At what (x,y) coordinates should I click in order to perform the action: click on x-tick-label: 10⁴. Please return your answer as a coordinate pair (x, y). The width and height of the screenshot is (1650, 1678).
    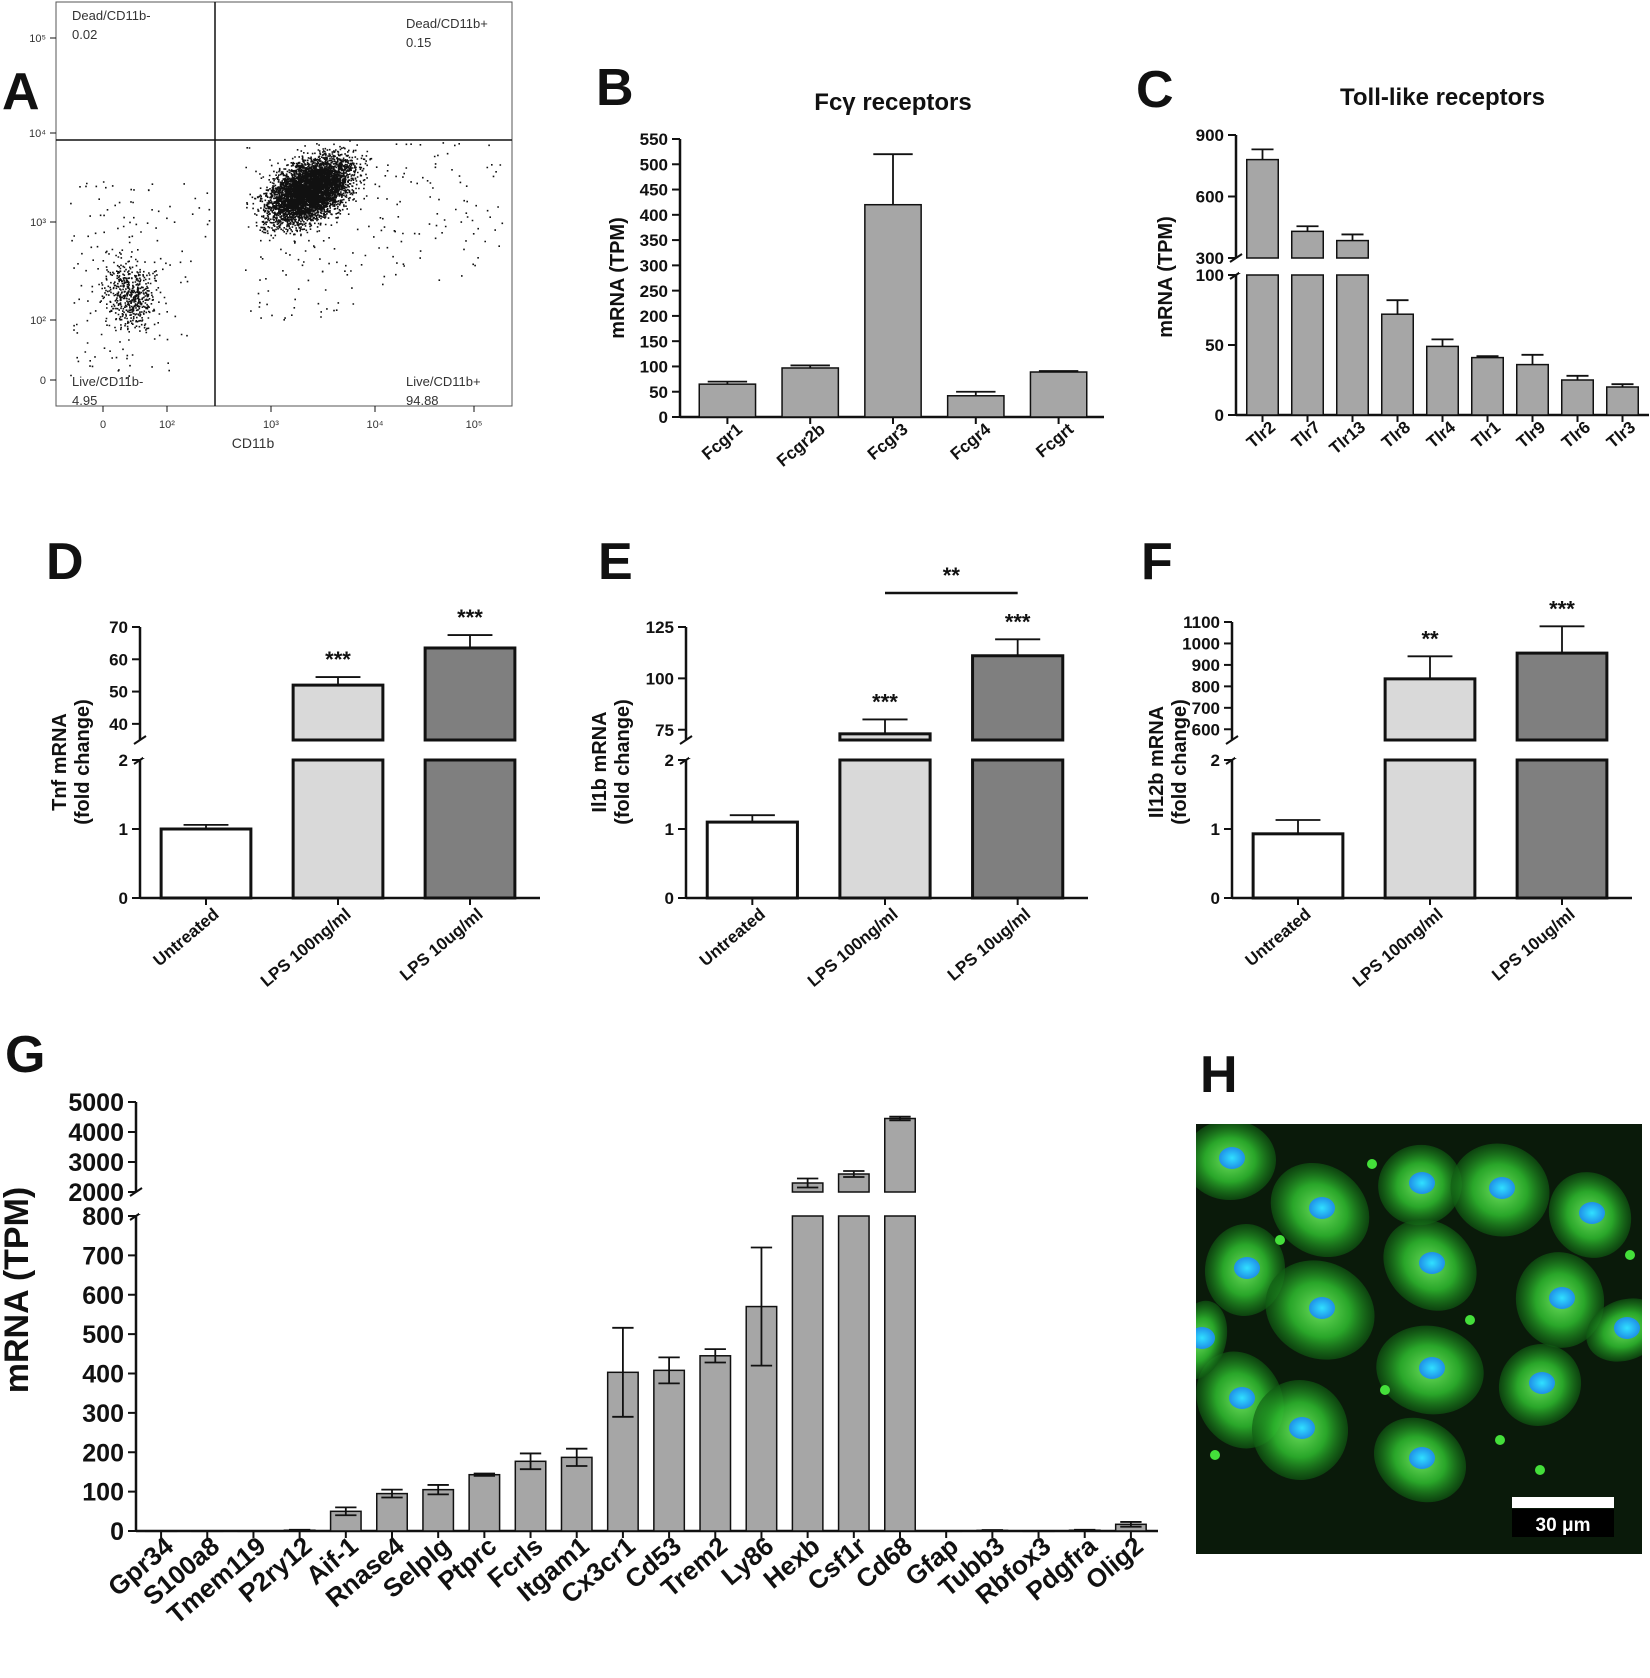
    Looking at the image, I should click on (375, 425).